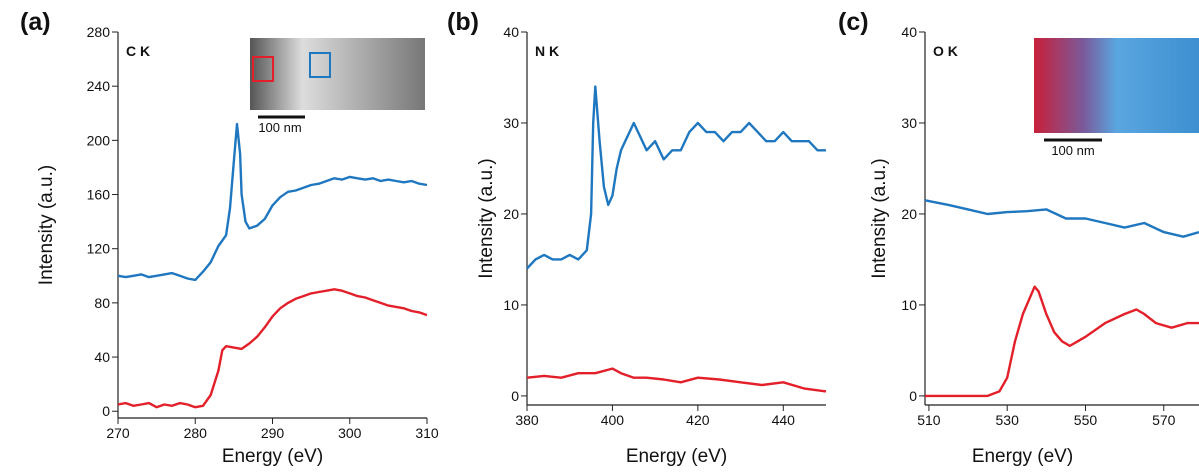  I want to click on y-tick-label: 280, so click(99, 32).